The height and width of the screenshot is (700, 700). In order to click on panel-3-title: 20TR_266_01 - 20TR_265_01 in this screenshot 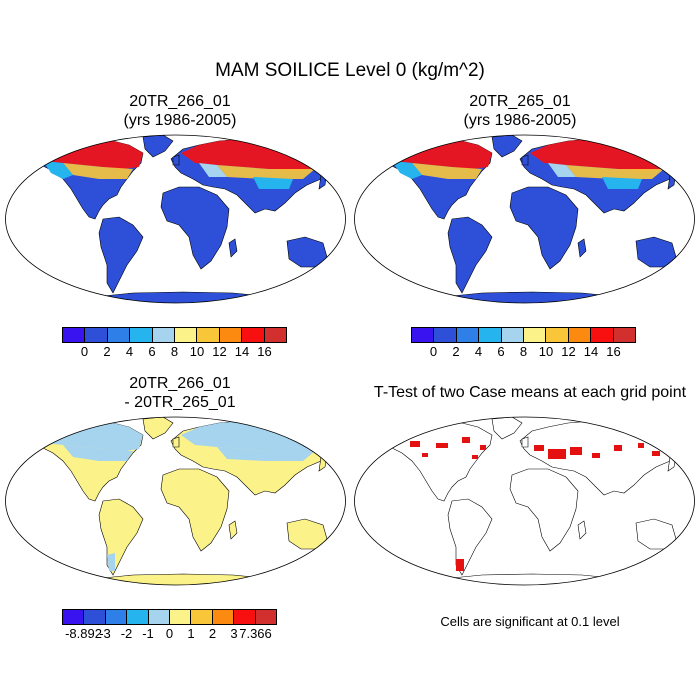, I will do `click(180, 393)`.